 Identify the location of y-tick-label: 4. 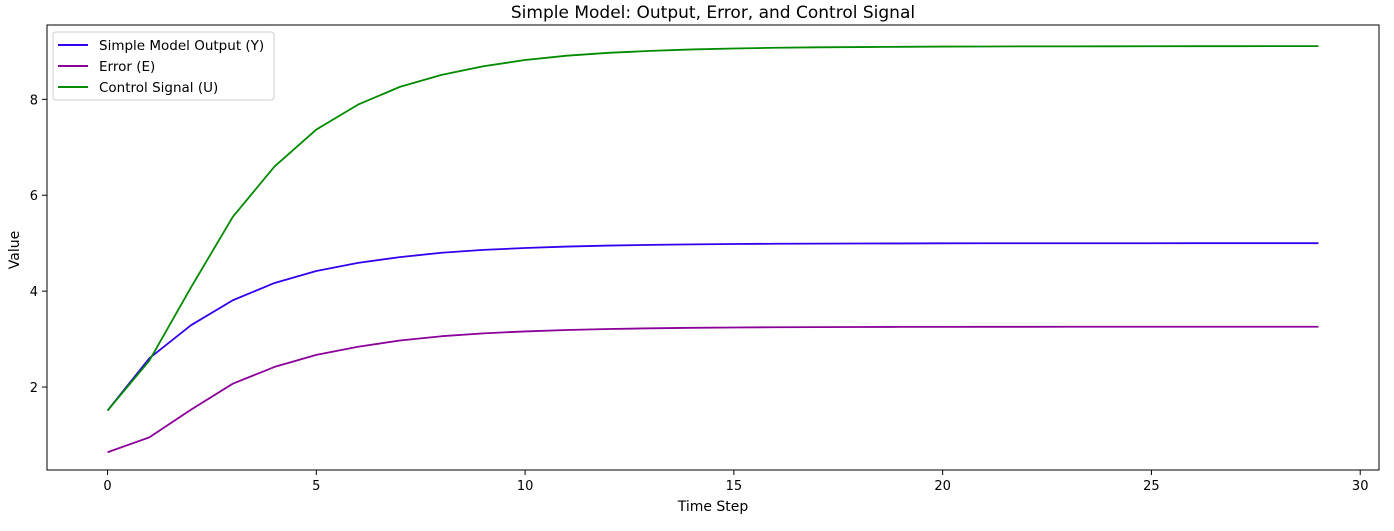
(34, 292).